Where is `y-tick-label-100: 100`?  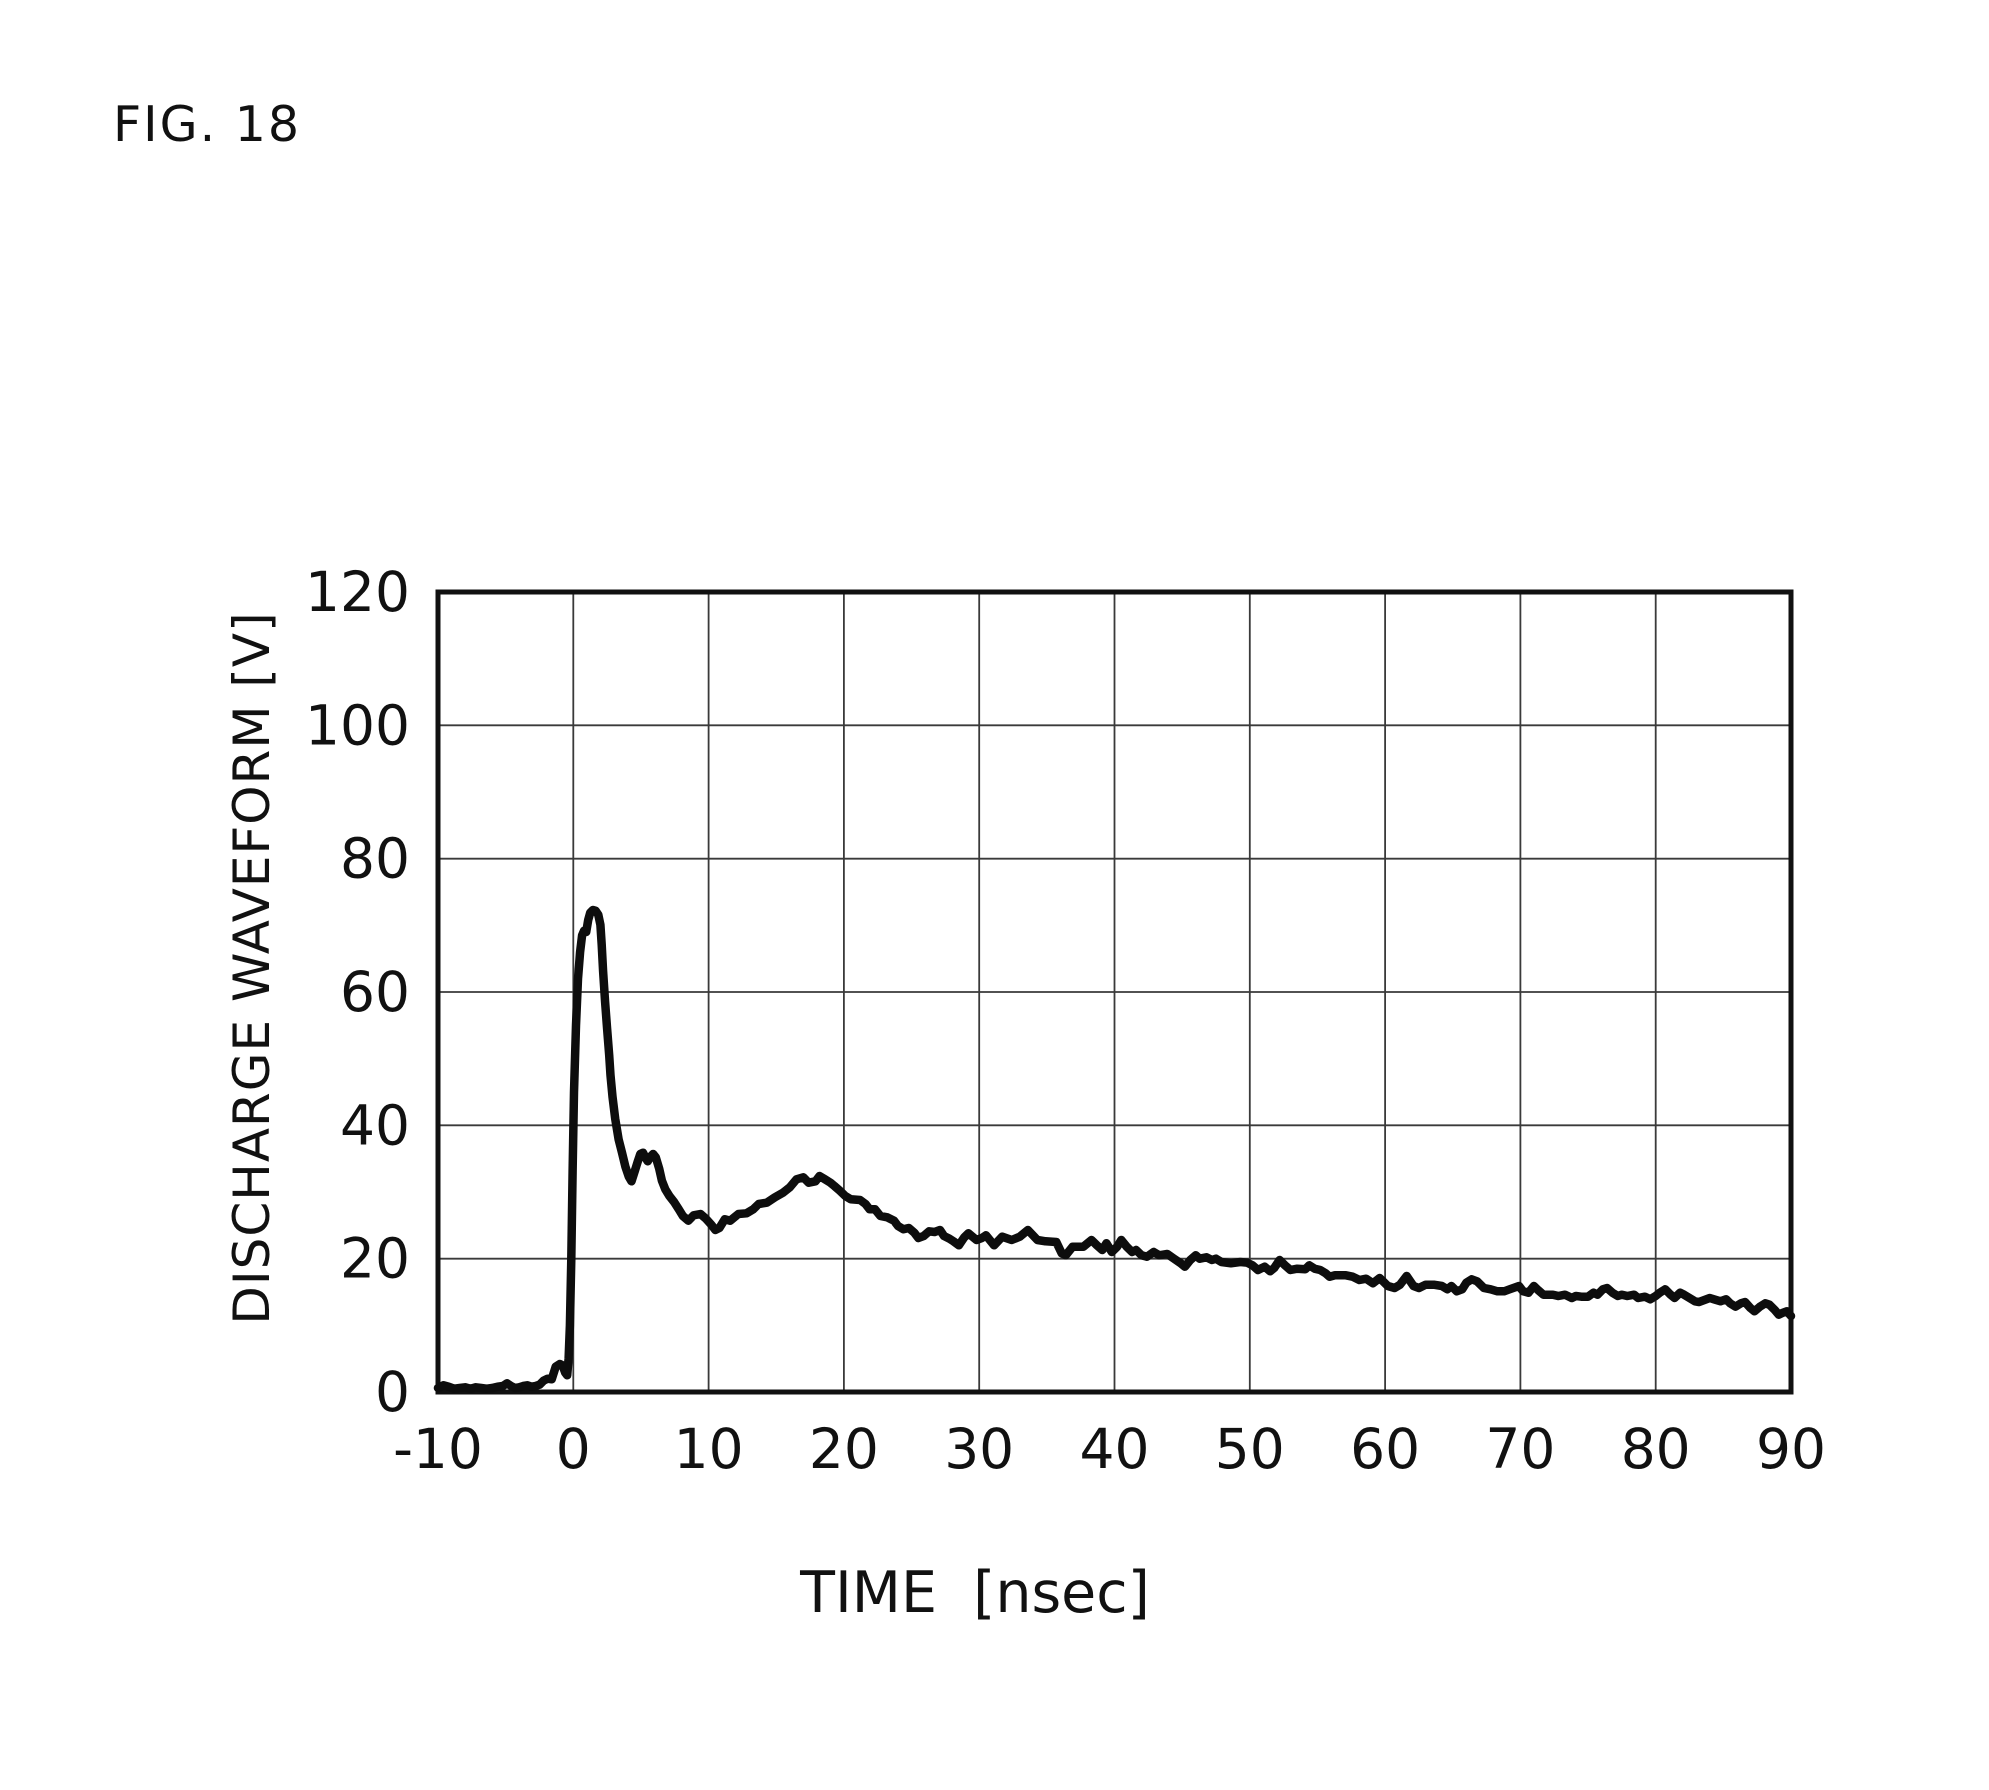 y-tick-label-100: 100 is located at coordinates (357, 725).